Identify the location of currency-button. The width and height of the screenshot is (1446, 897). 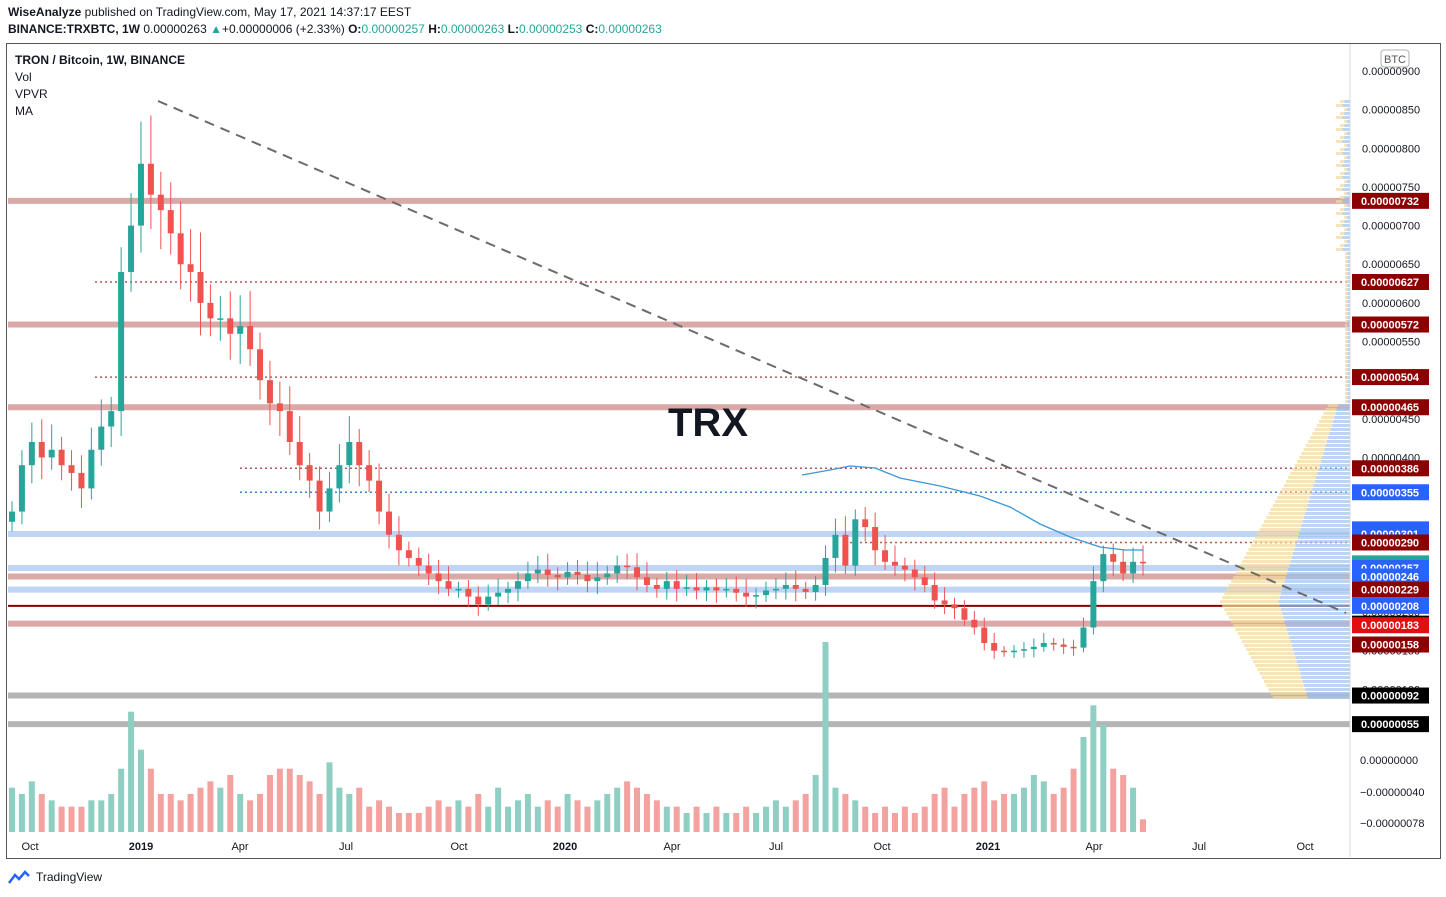
(1395, 58).